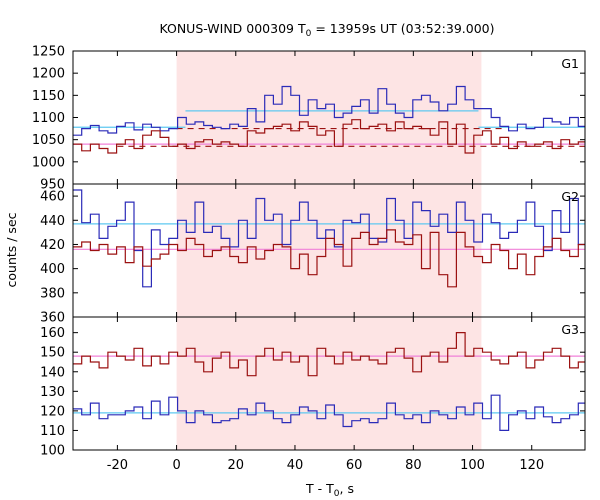 This screenshot has width=600, height=500. Describe the element at coordinates (570, 63) in the screenshot. I see `panel-label: G1` at that location.